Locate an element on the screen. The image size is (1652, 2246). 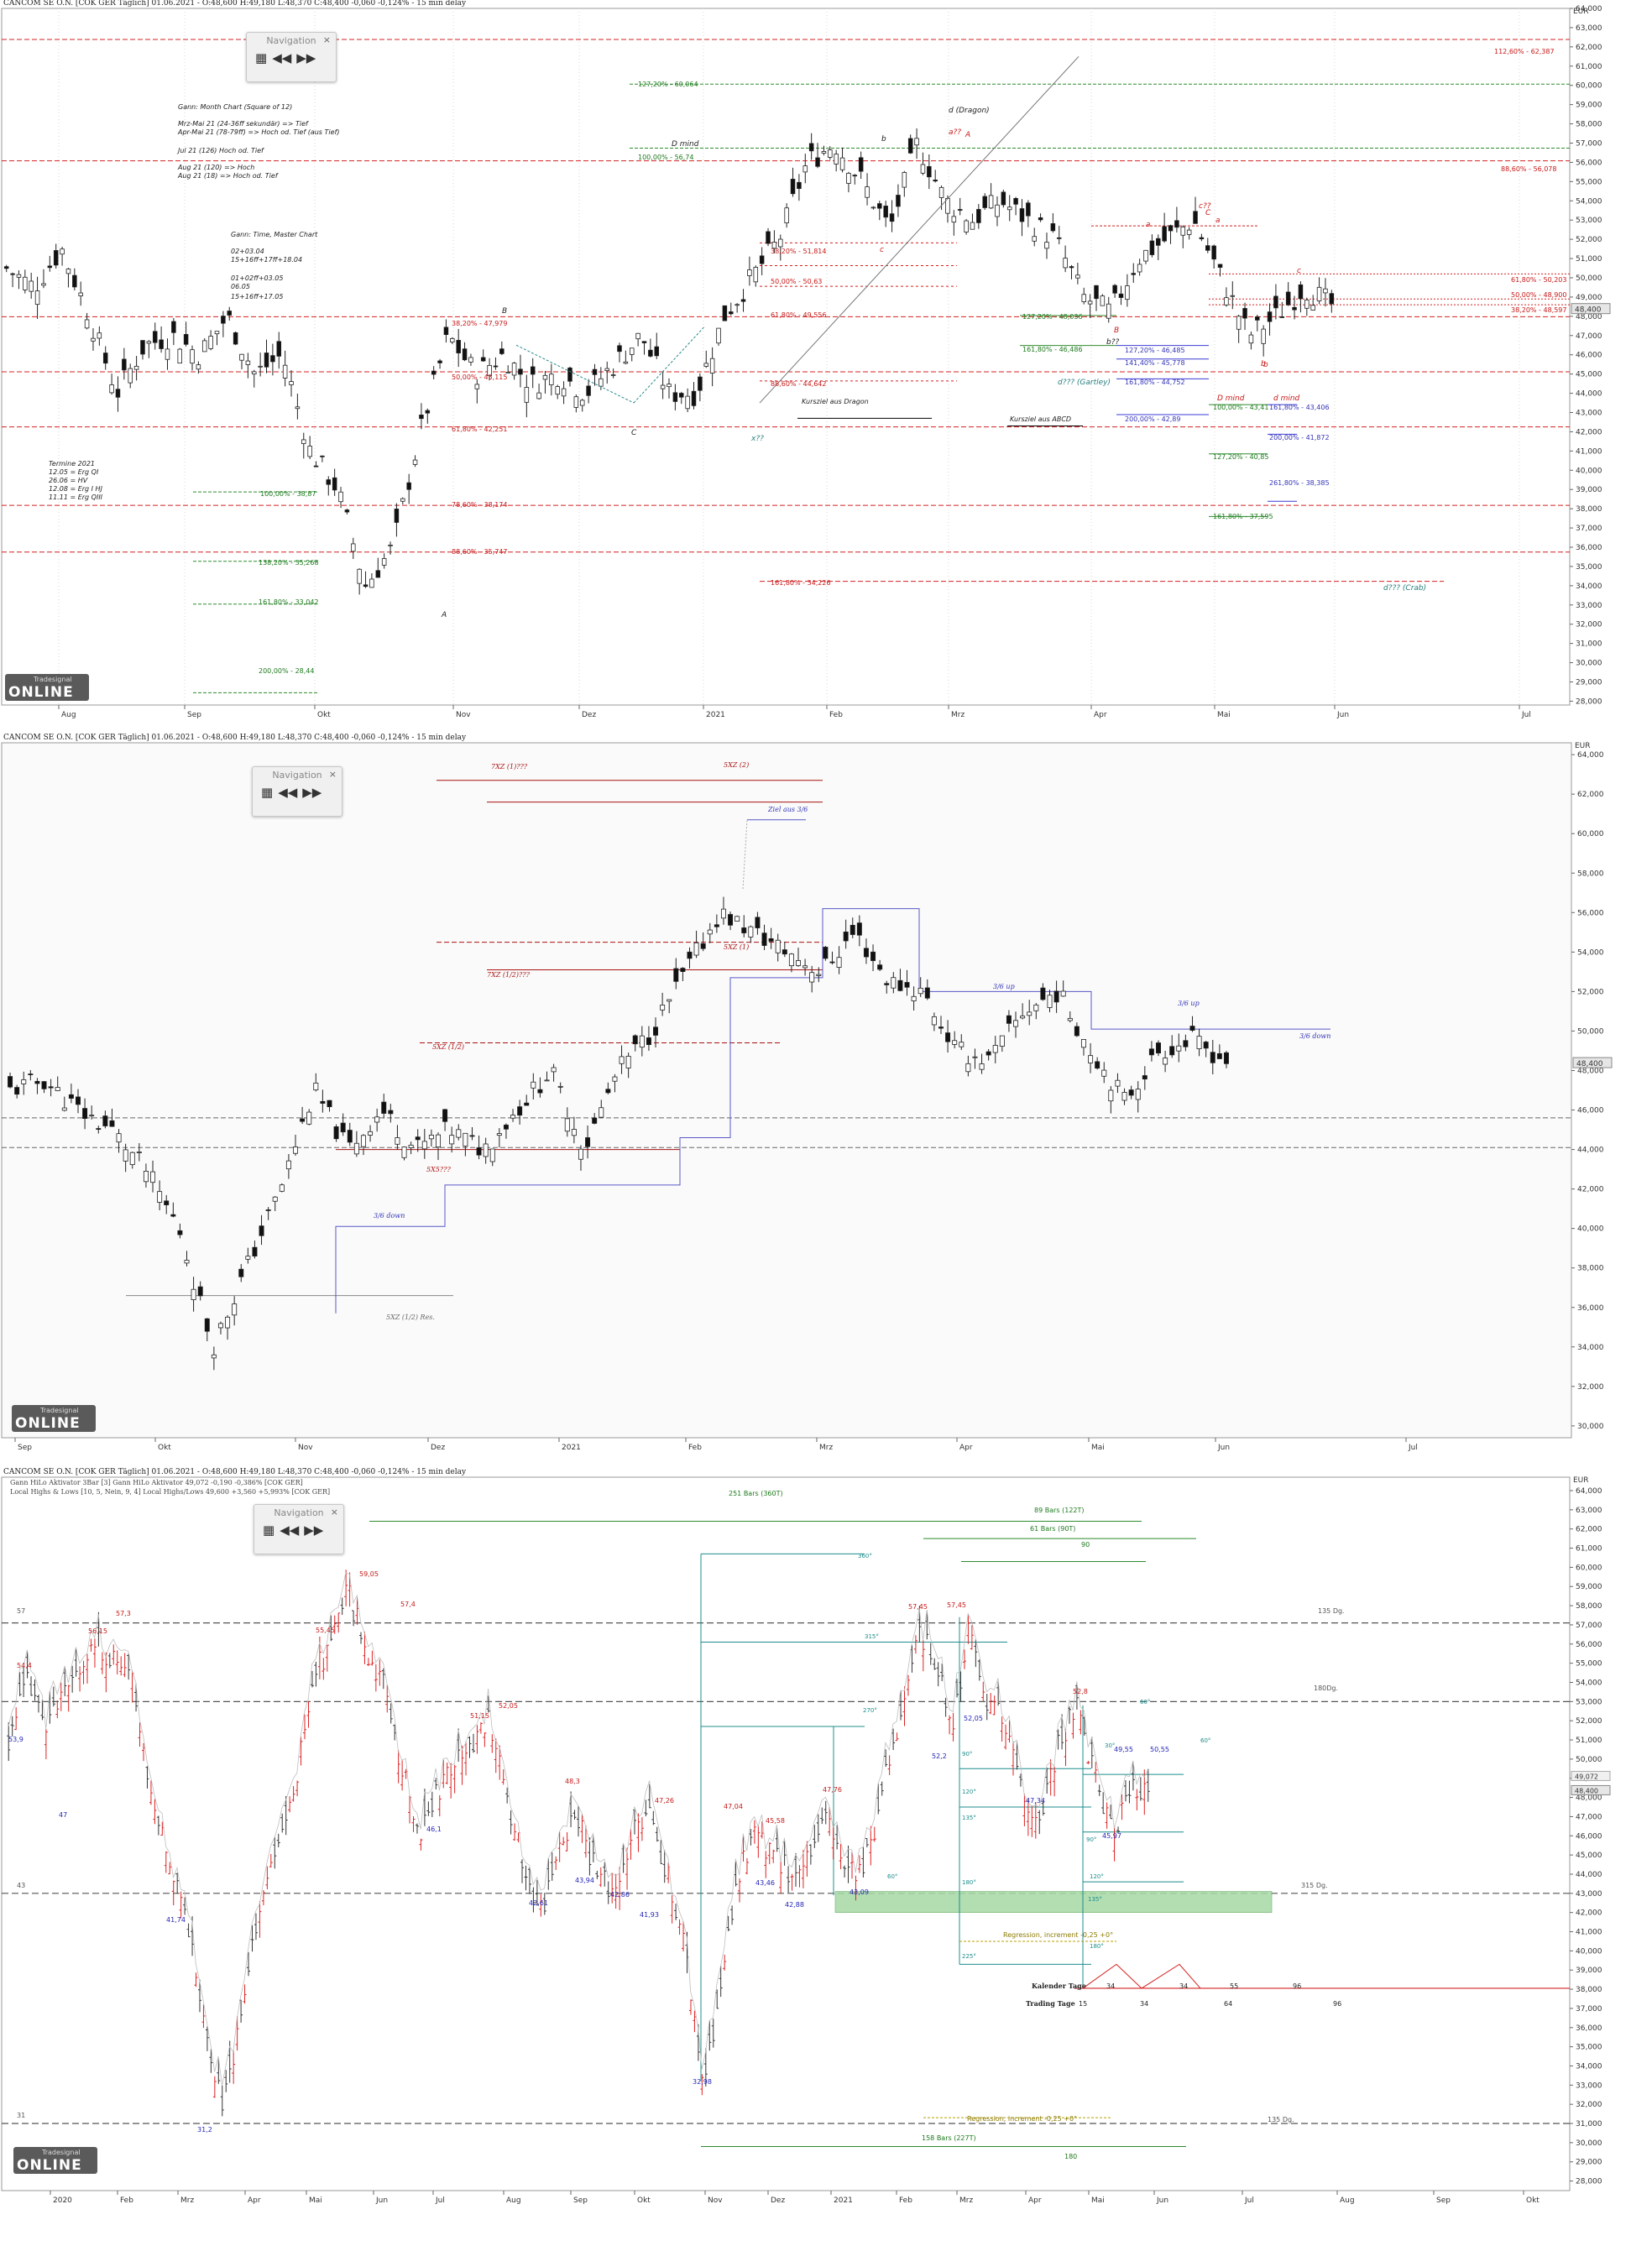
x-tick-label: Apr is located at coordinates (966, 1448).